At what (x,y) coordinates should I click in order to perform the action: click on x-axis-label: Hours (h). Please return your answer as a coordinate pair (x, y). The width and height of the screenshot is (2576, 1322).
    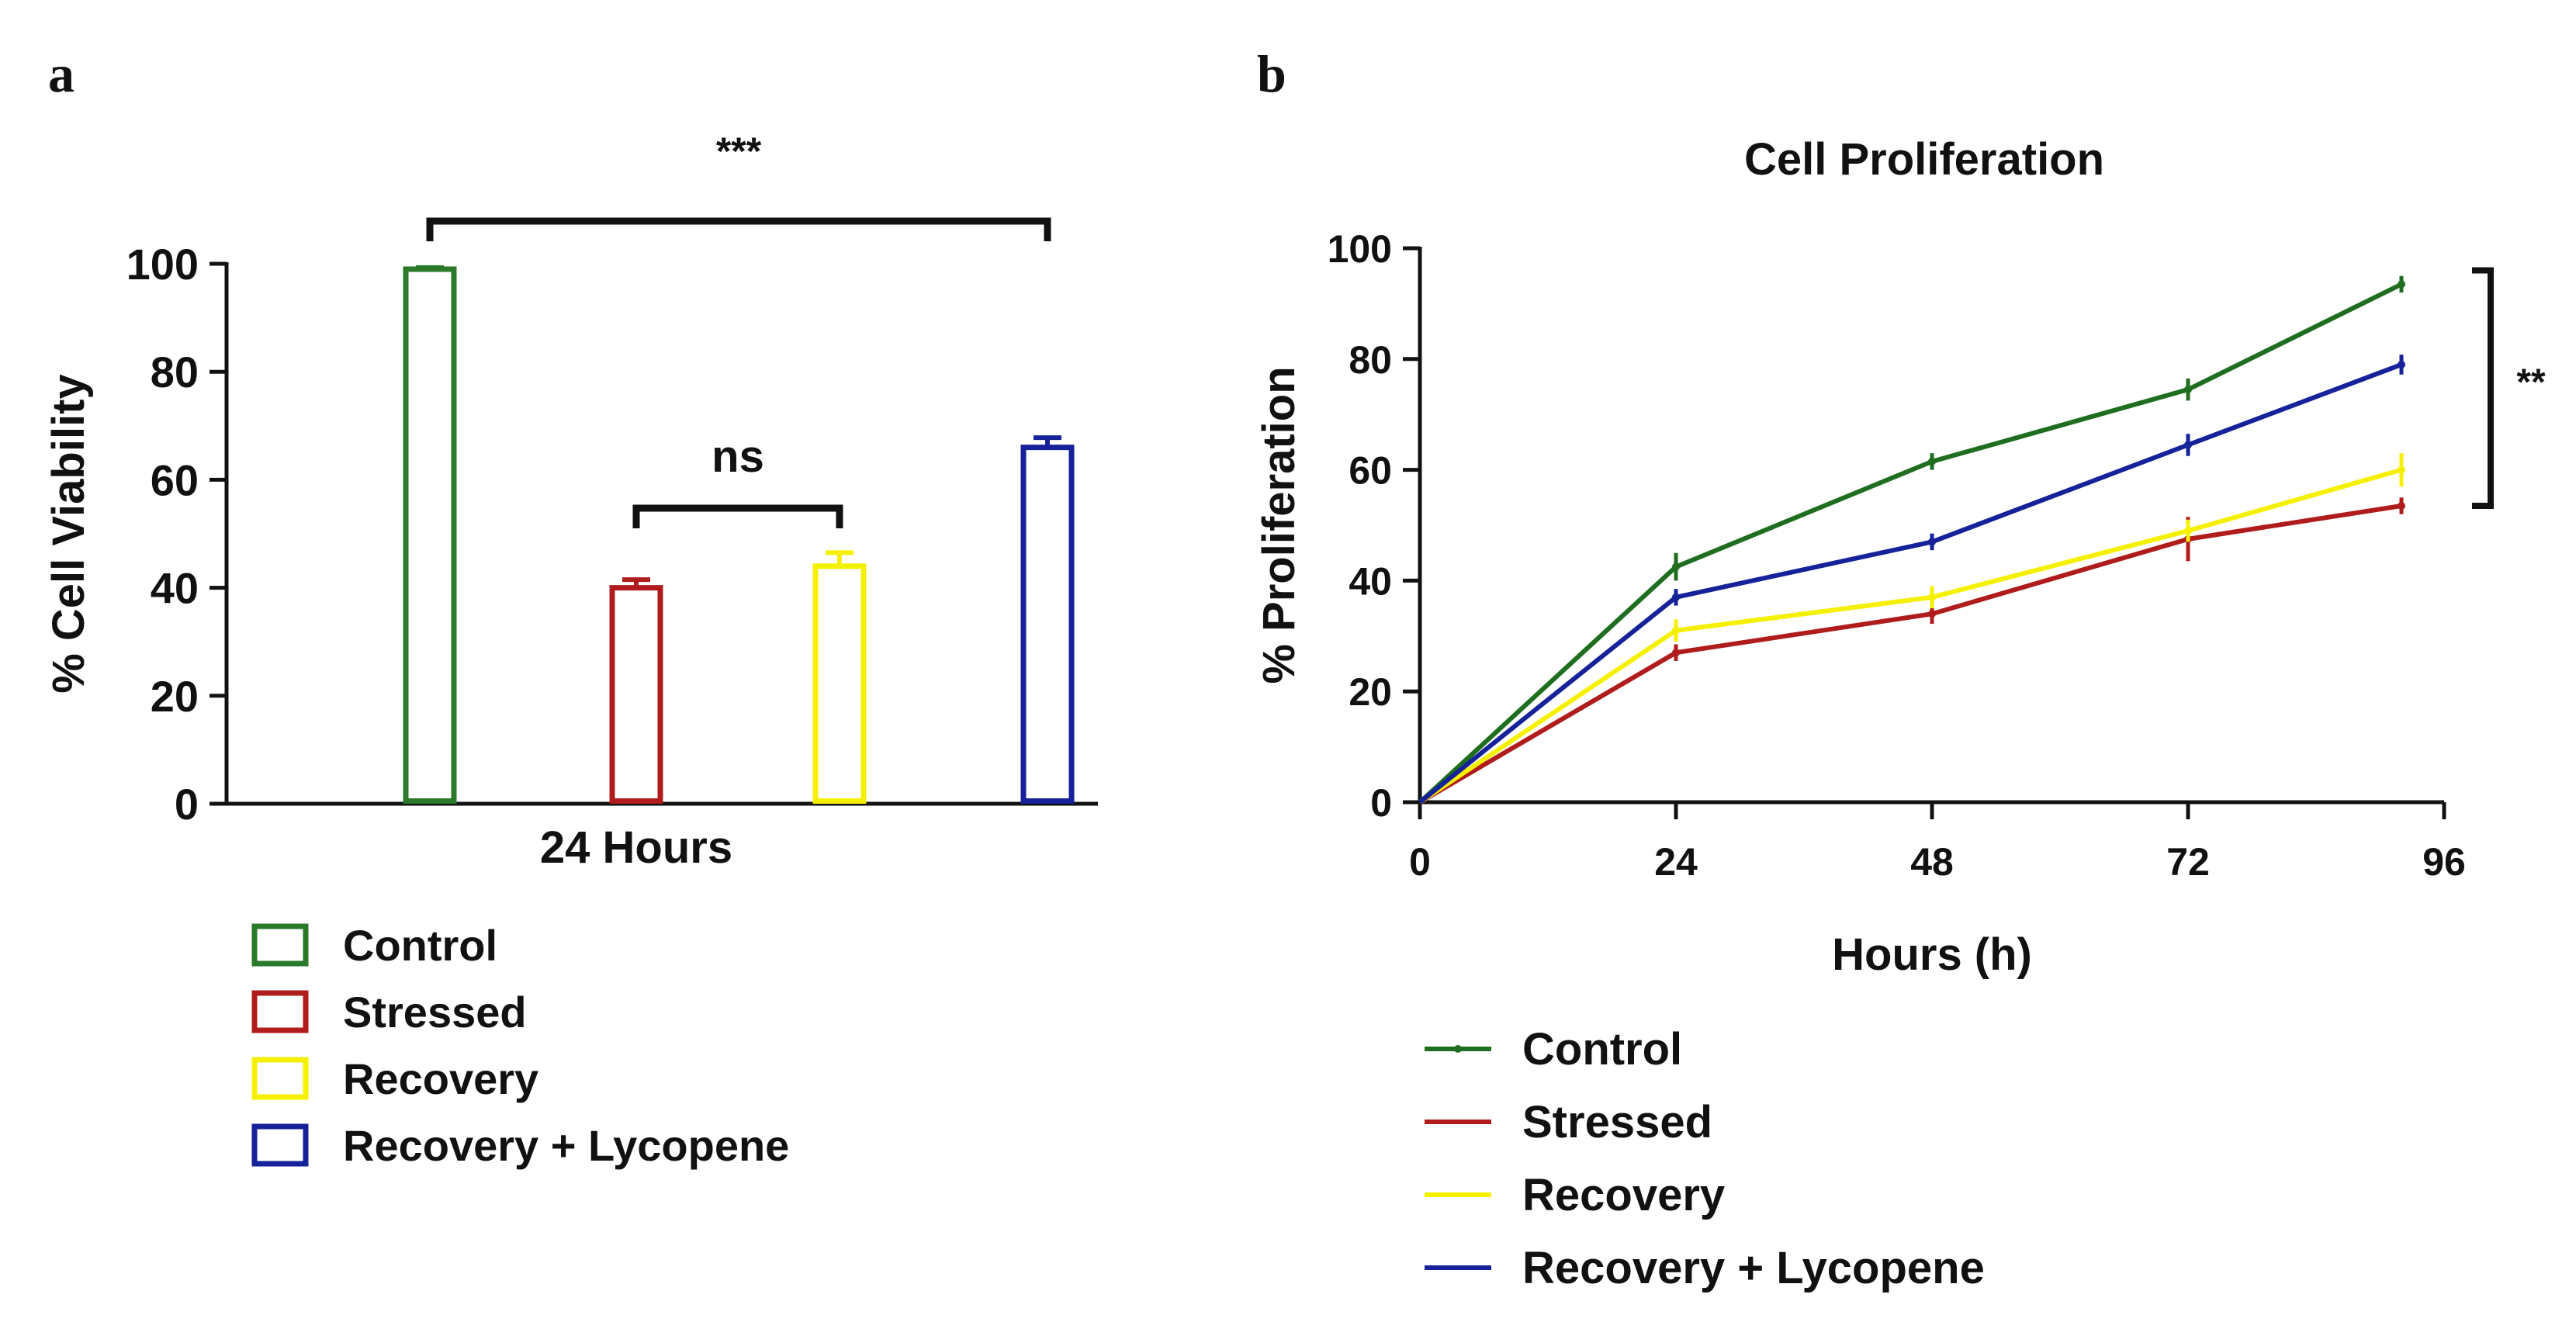
    Looking at the image, I should click on (1932, 954).